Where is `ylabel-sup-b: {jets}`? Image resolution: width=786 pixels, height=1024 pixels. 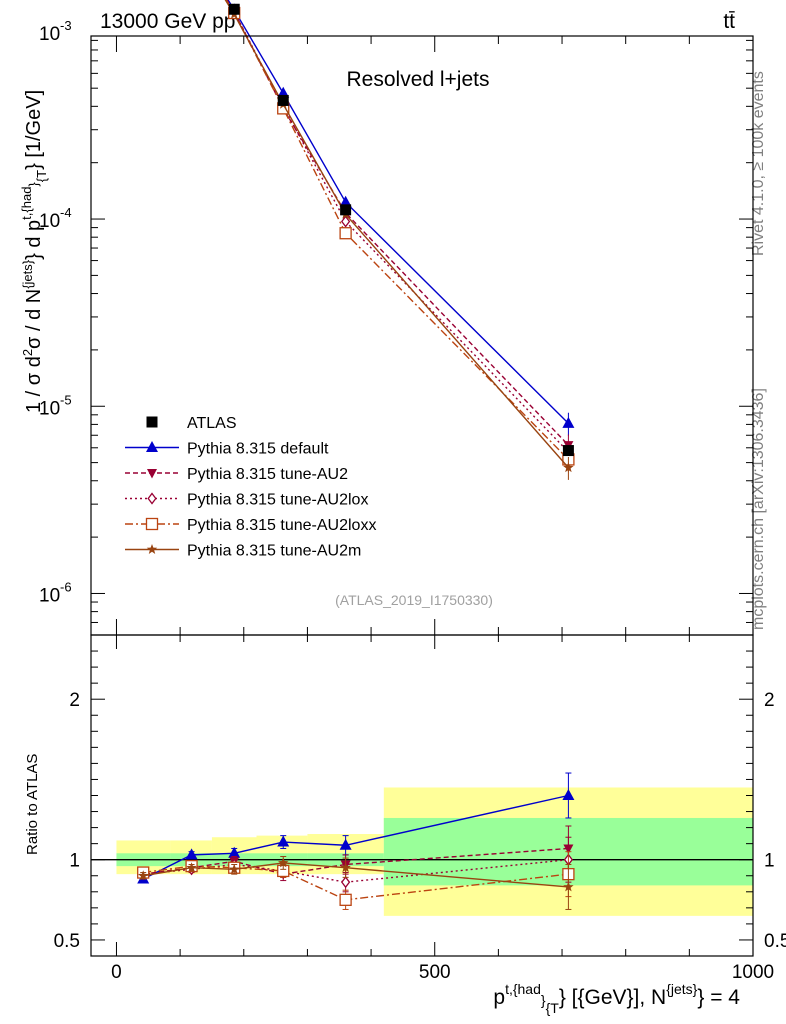 ylabel-sup-b: {jets} is located at coordinates (27, 274).